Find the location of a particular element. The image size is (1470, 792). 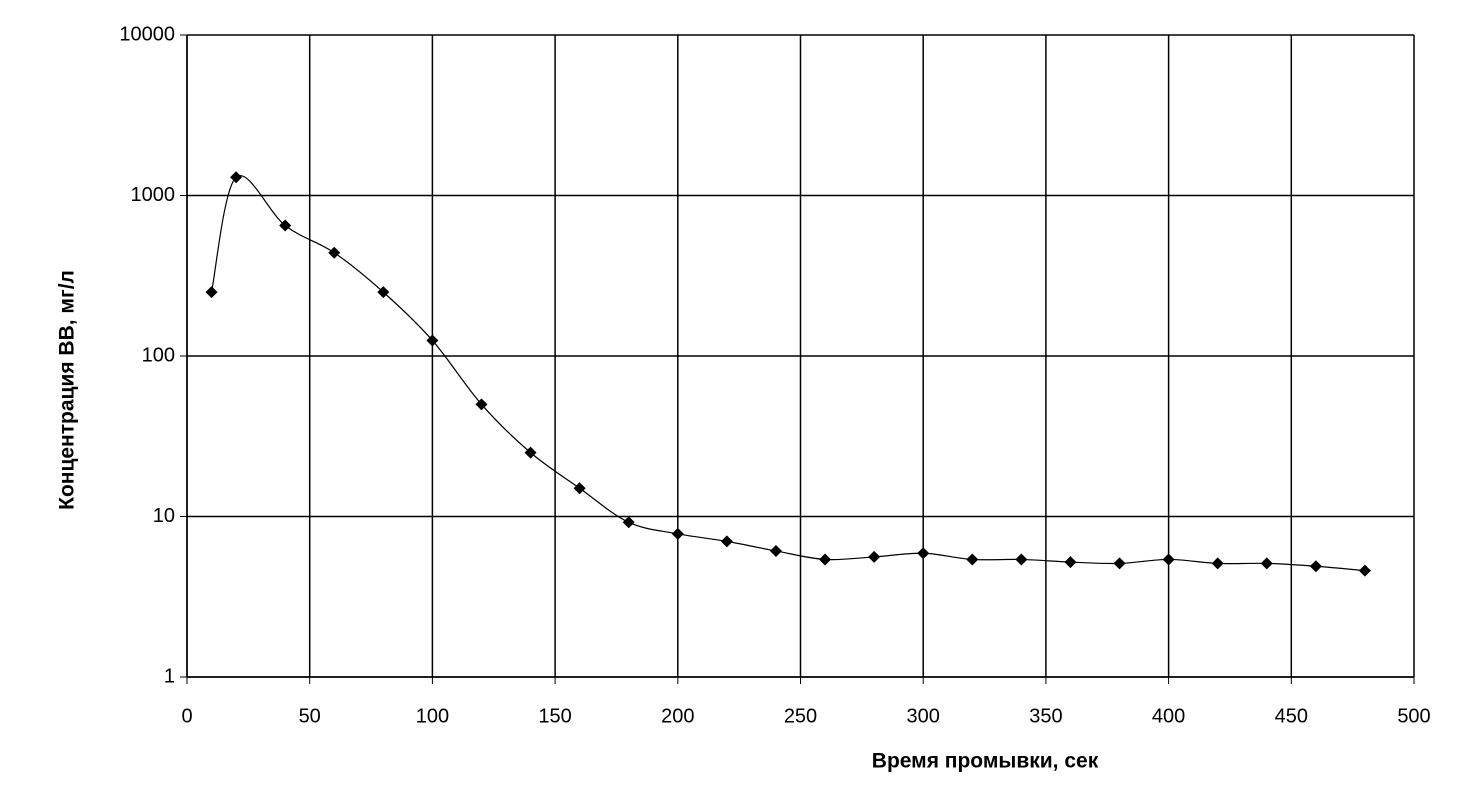

y-tick-label: 1000 is located at coordinates (153, 195).